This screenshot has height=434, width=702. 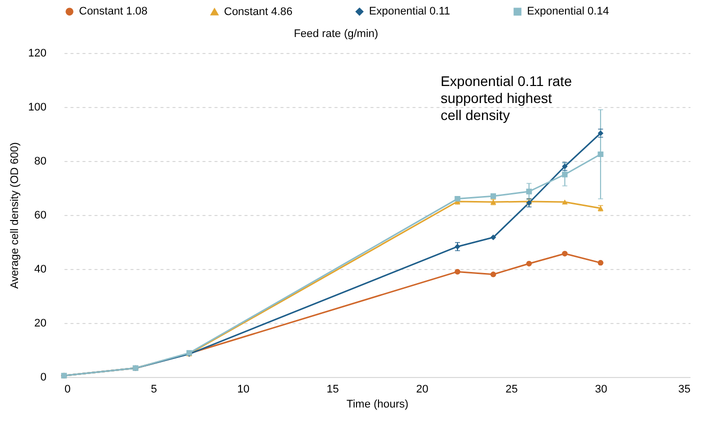 What do you see at coordinates (37, 108) in the screenshot?
I see `y-tick-label: 100` at bounding box center [37, 108].